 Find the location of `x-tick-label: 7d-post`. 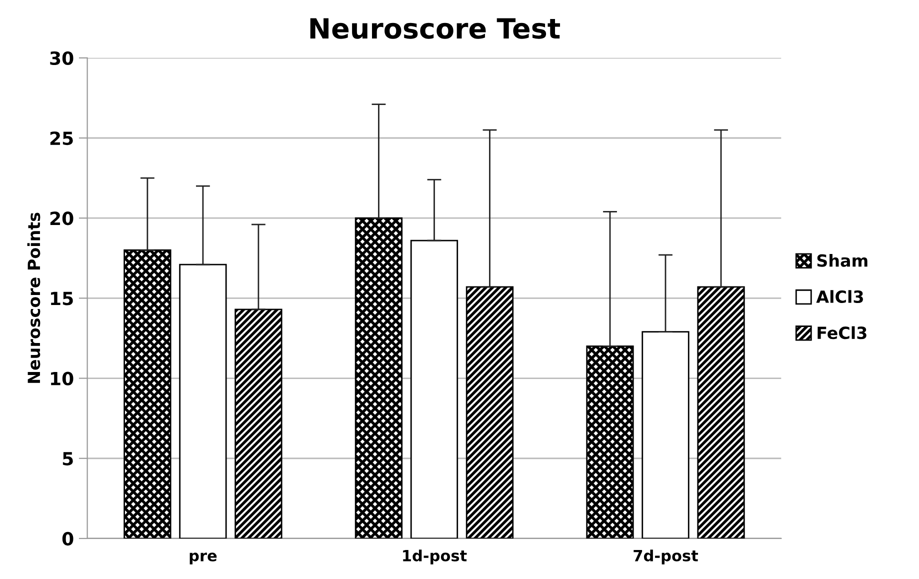

x-tick-label: 7d-post is located at coordinates (666, 557).